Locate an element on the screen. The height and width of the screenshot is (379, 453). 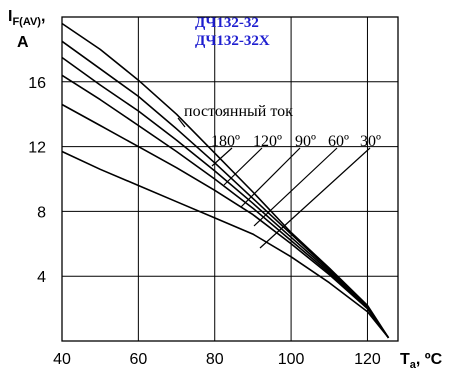
annotation-angle-60: 60º is located at coordinates (338, 141).